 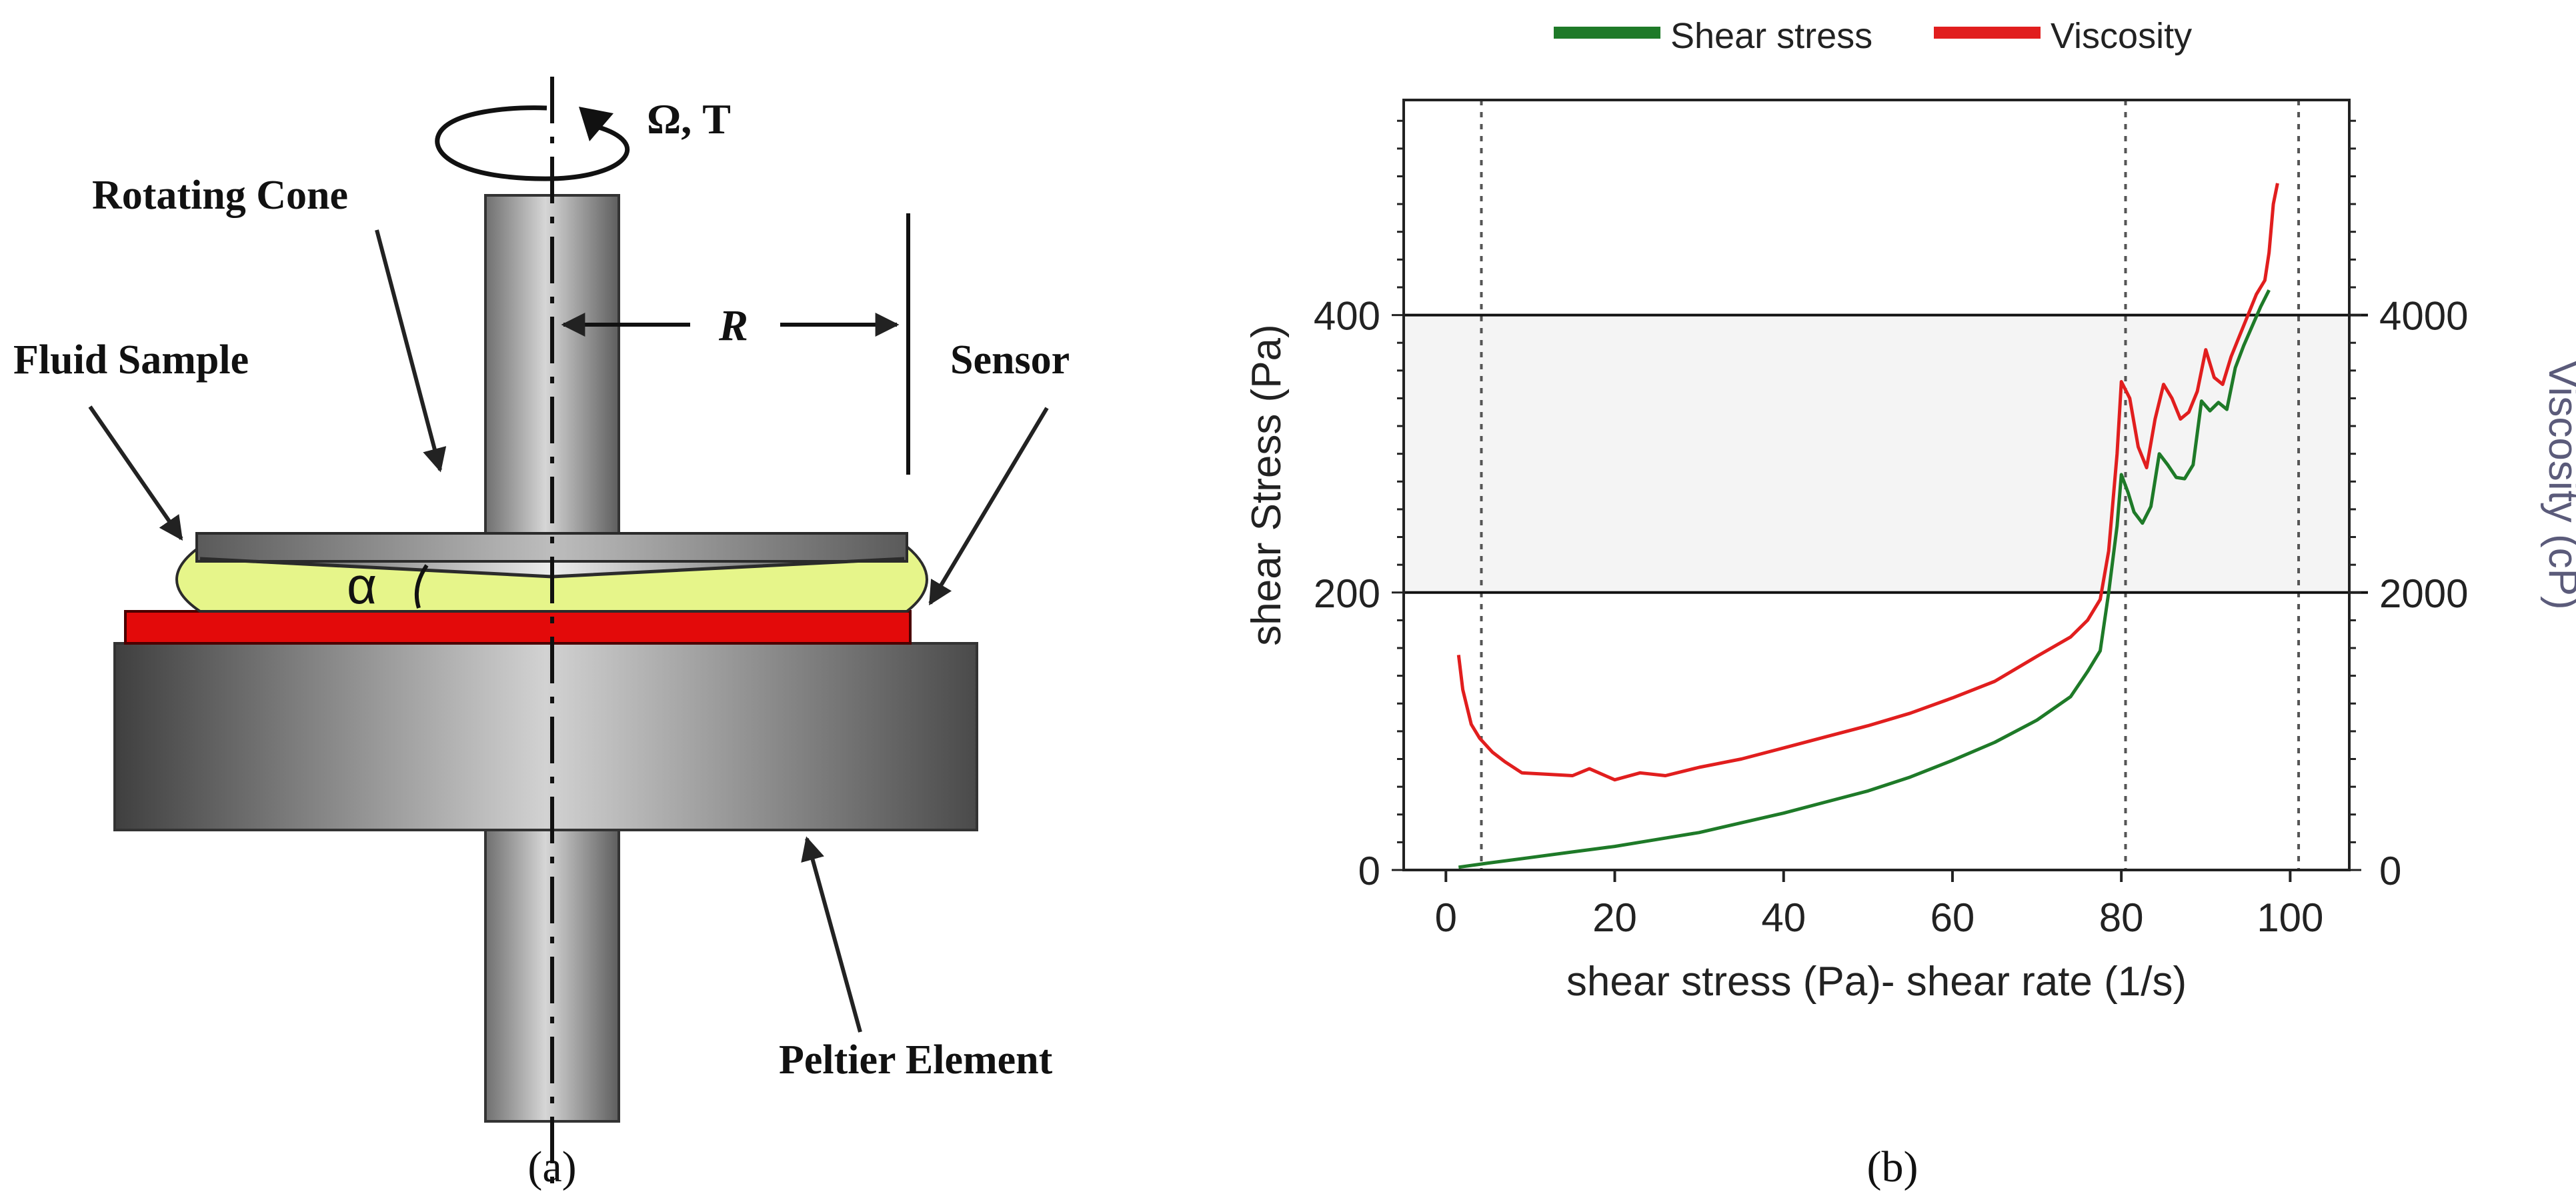 I want to click on x-axis-label: shear stress (Pa)- shear rate (1/s), so click(x=1876, y=982).